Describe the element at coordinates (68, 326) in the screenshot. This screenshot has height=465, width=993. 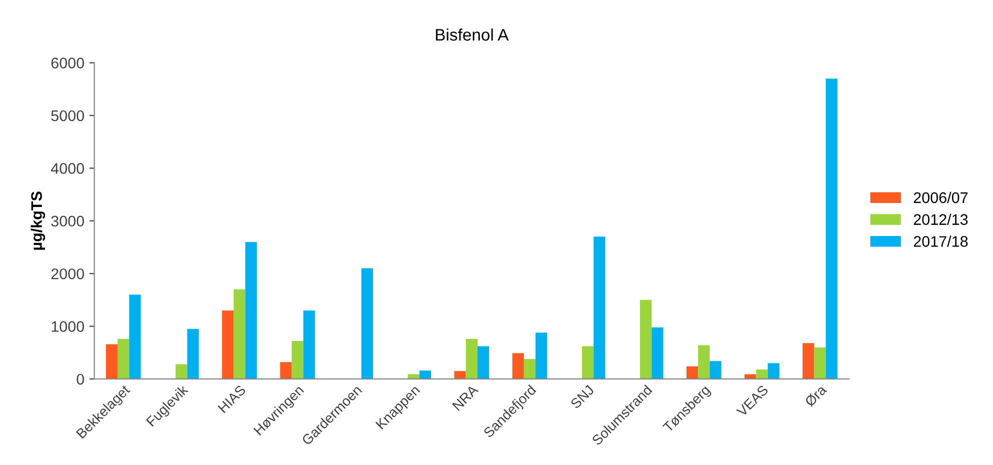
I see `y-tick-label: 1000` at that location.